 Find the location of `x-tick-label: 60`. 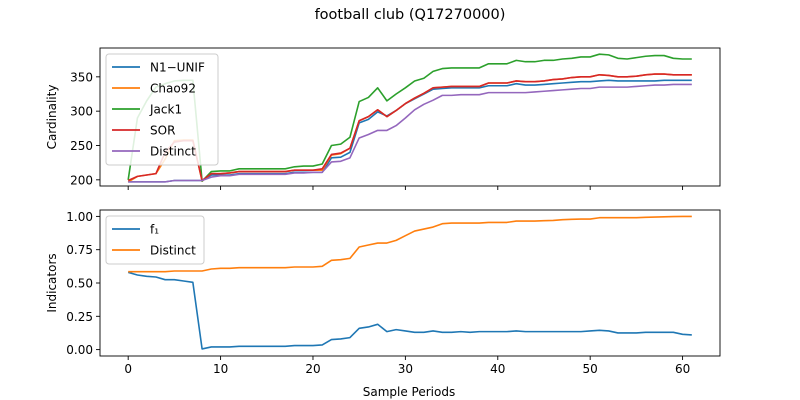

x-tick-label: 60 is located at coordinates (682, 369).